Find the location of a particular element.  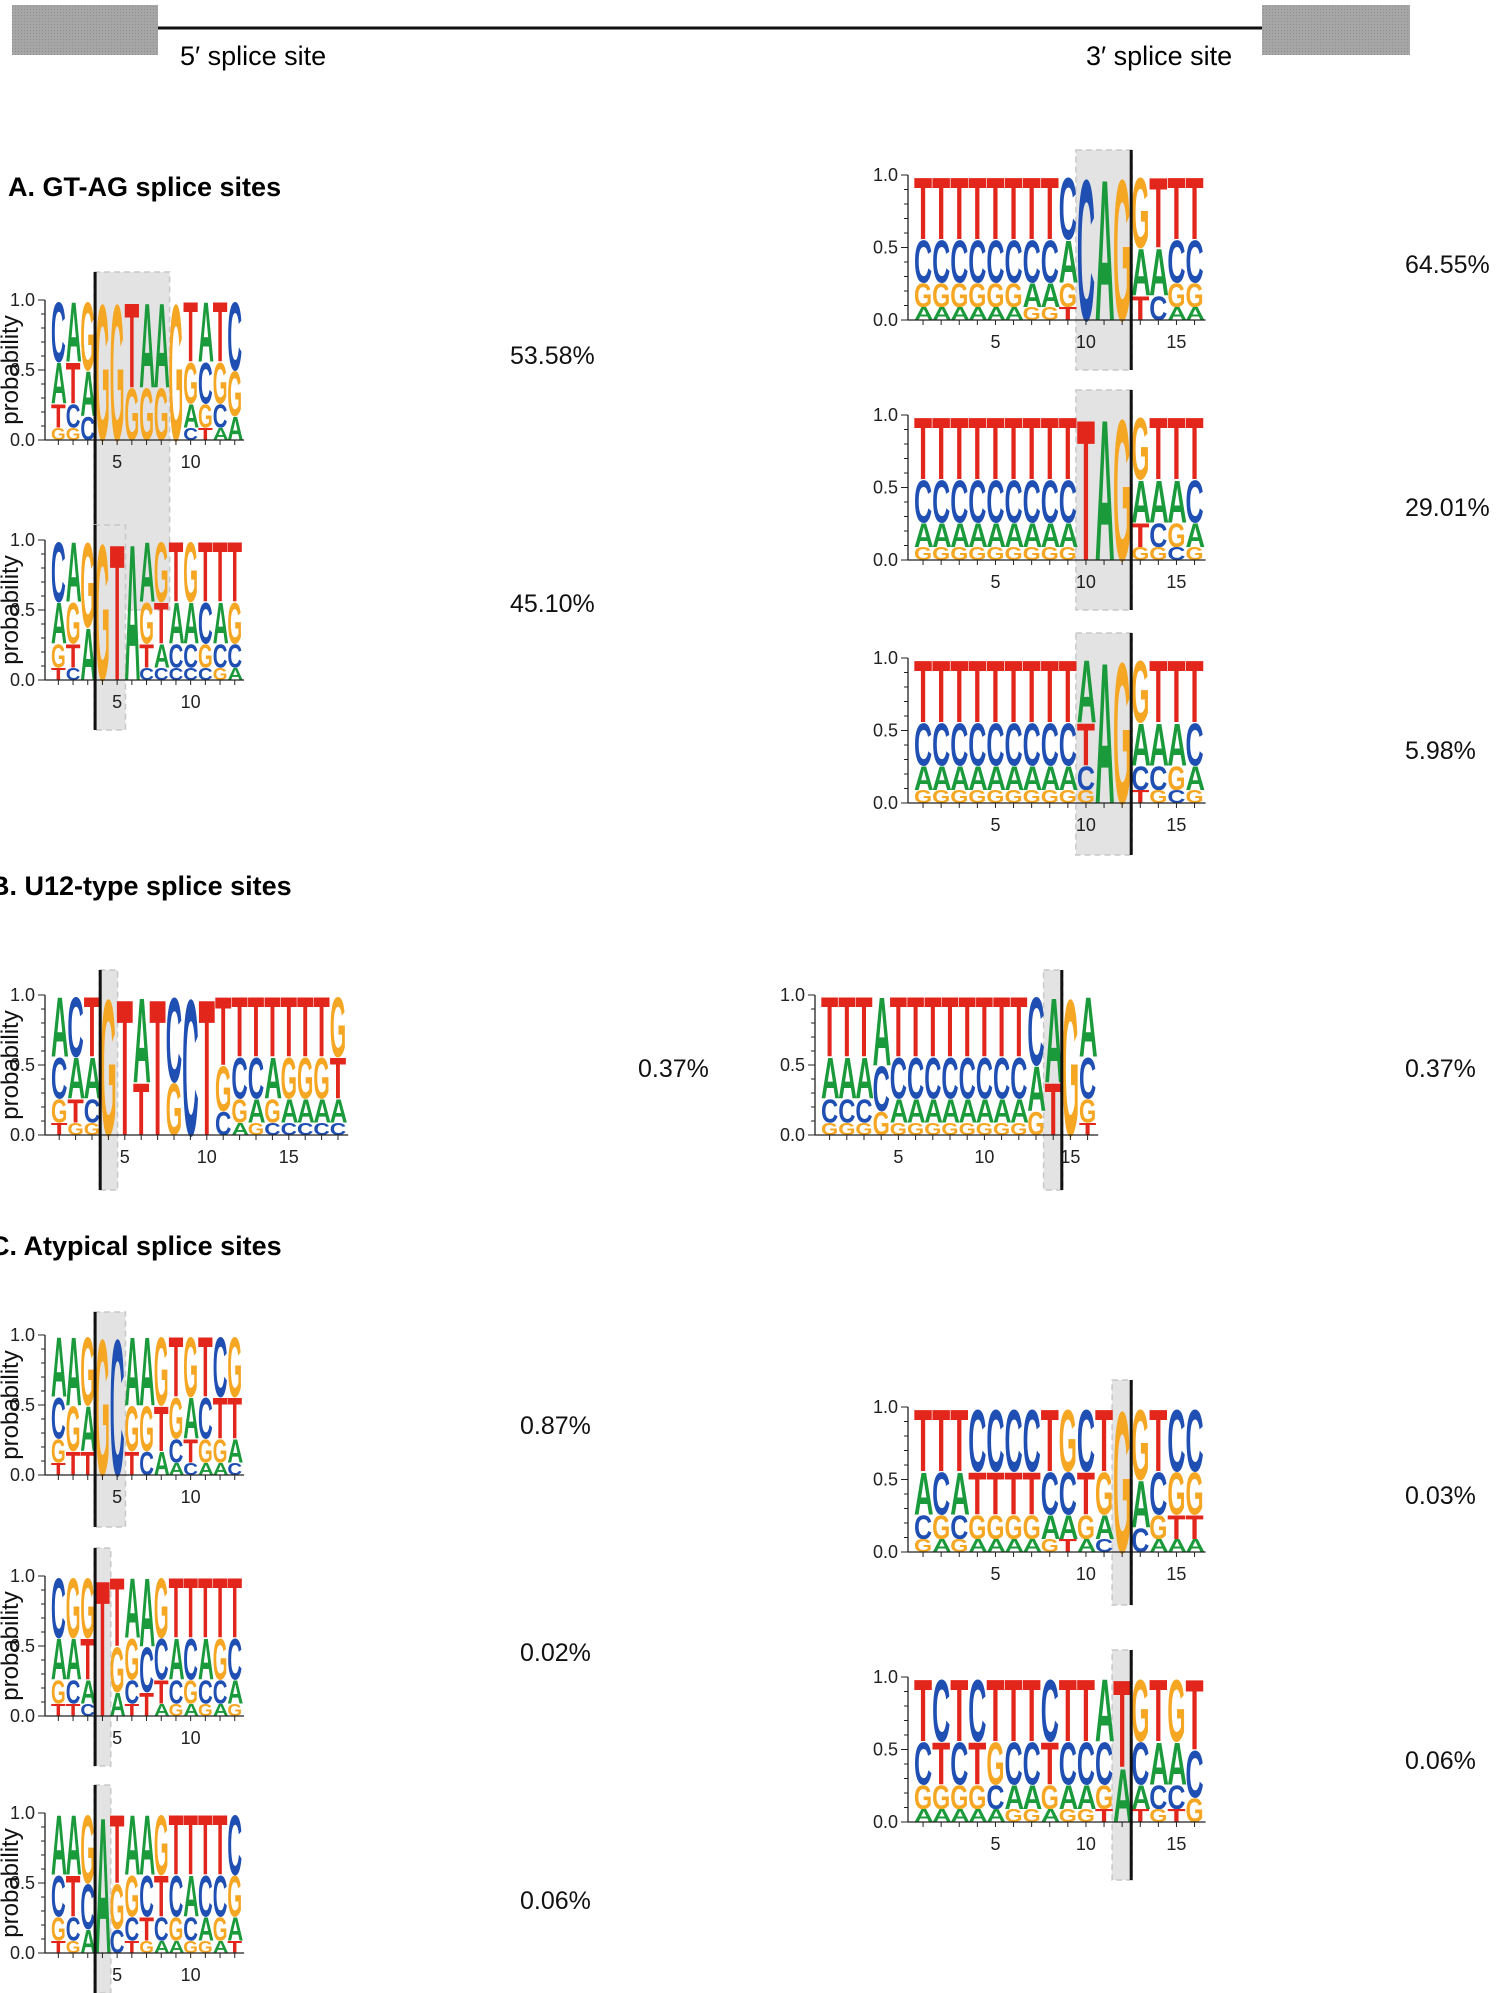

y-tick-label: 1.0 is located at coordinates (22, 995).